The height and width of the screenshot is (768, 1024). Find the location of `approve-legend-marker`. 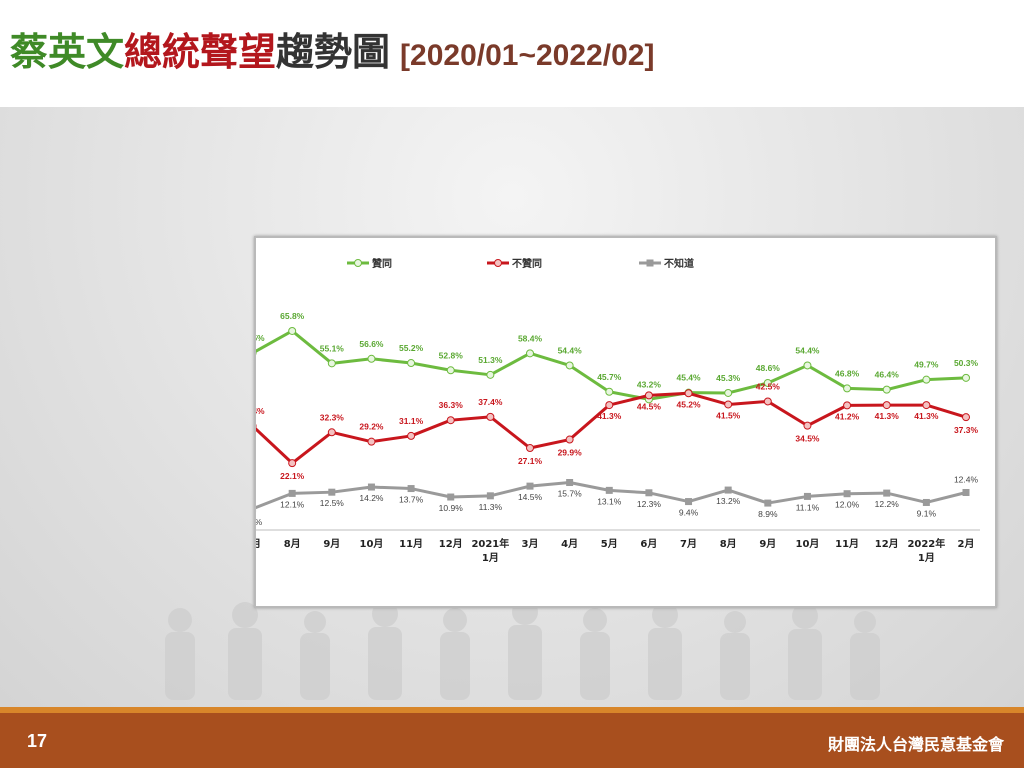

approve-legend-marker is located at coordinates (358, 263).